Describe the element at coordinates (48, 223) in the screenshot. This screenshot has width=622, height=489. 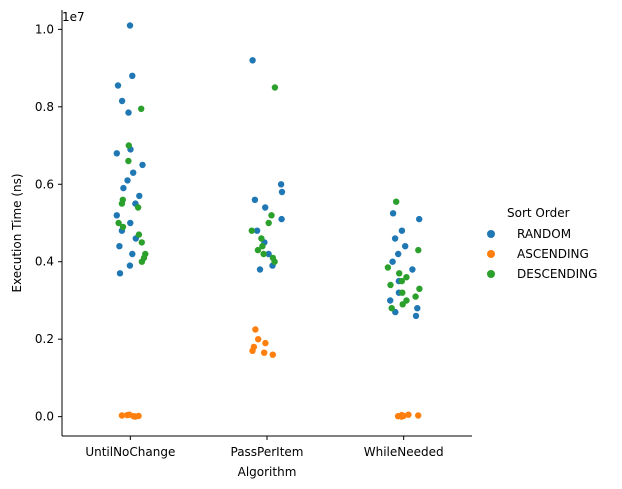
I see `y-ticks: 0.0 0.2 0.4 0.6 0.8 1.0` at that location.